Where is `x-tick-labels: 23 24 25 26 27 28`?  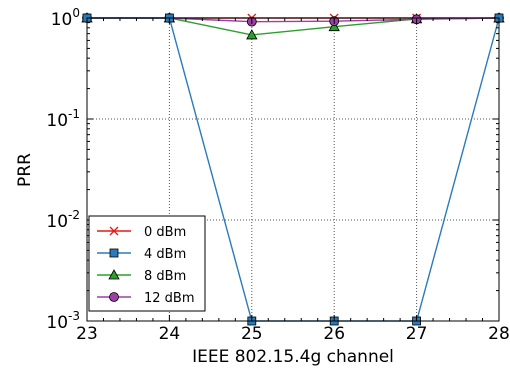
x-tick-labels: 23 24 25 26 27 28 is located at coordinates (293, 334).